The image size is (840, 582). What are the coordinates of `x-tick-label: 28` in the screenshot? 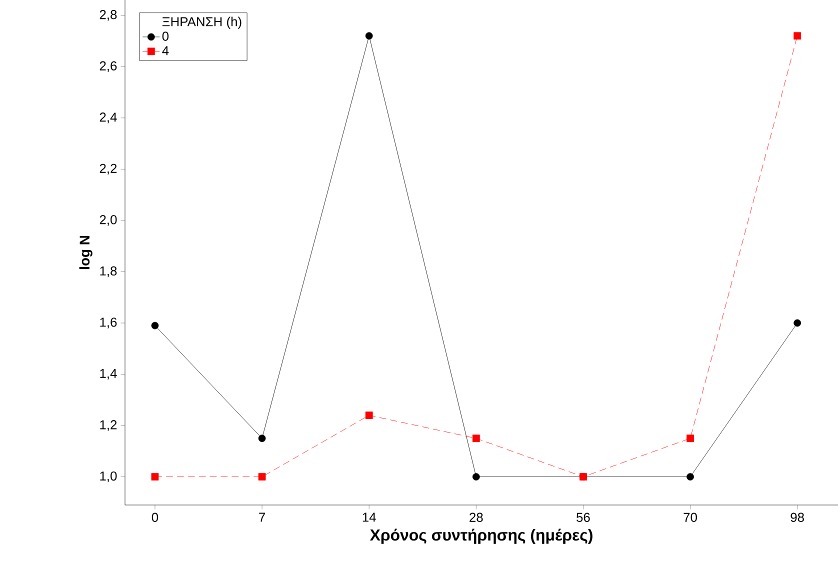 It's located at (476, 517).